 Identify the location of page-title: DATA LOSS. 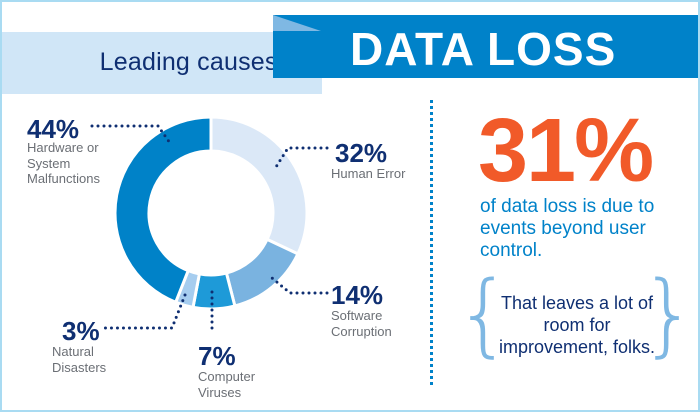
(483, 49).